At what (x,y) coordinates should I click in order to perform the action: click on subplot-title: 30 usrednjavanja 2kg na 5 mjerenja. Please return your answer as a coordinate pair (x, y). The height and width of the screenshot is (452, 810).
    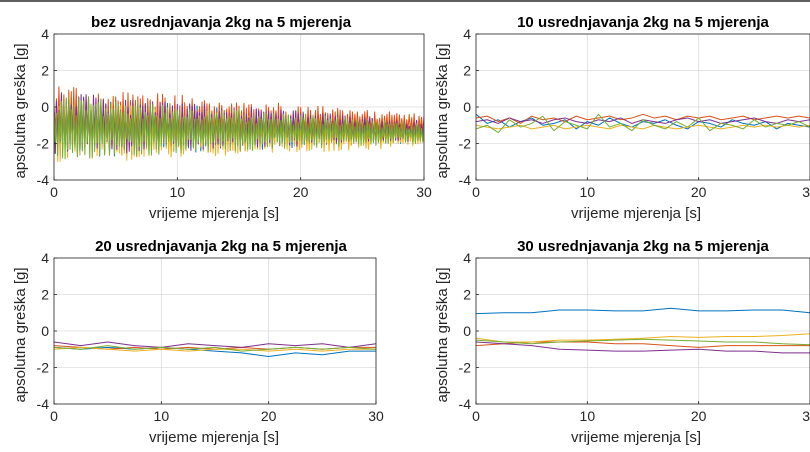
    Looking at the image, I should click on (643, 246).